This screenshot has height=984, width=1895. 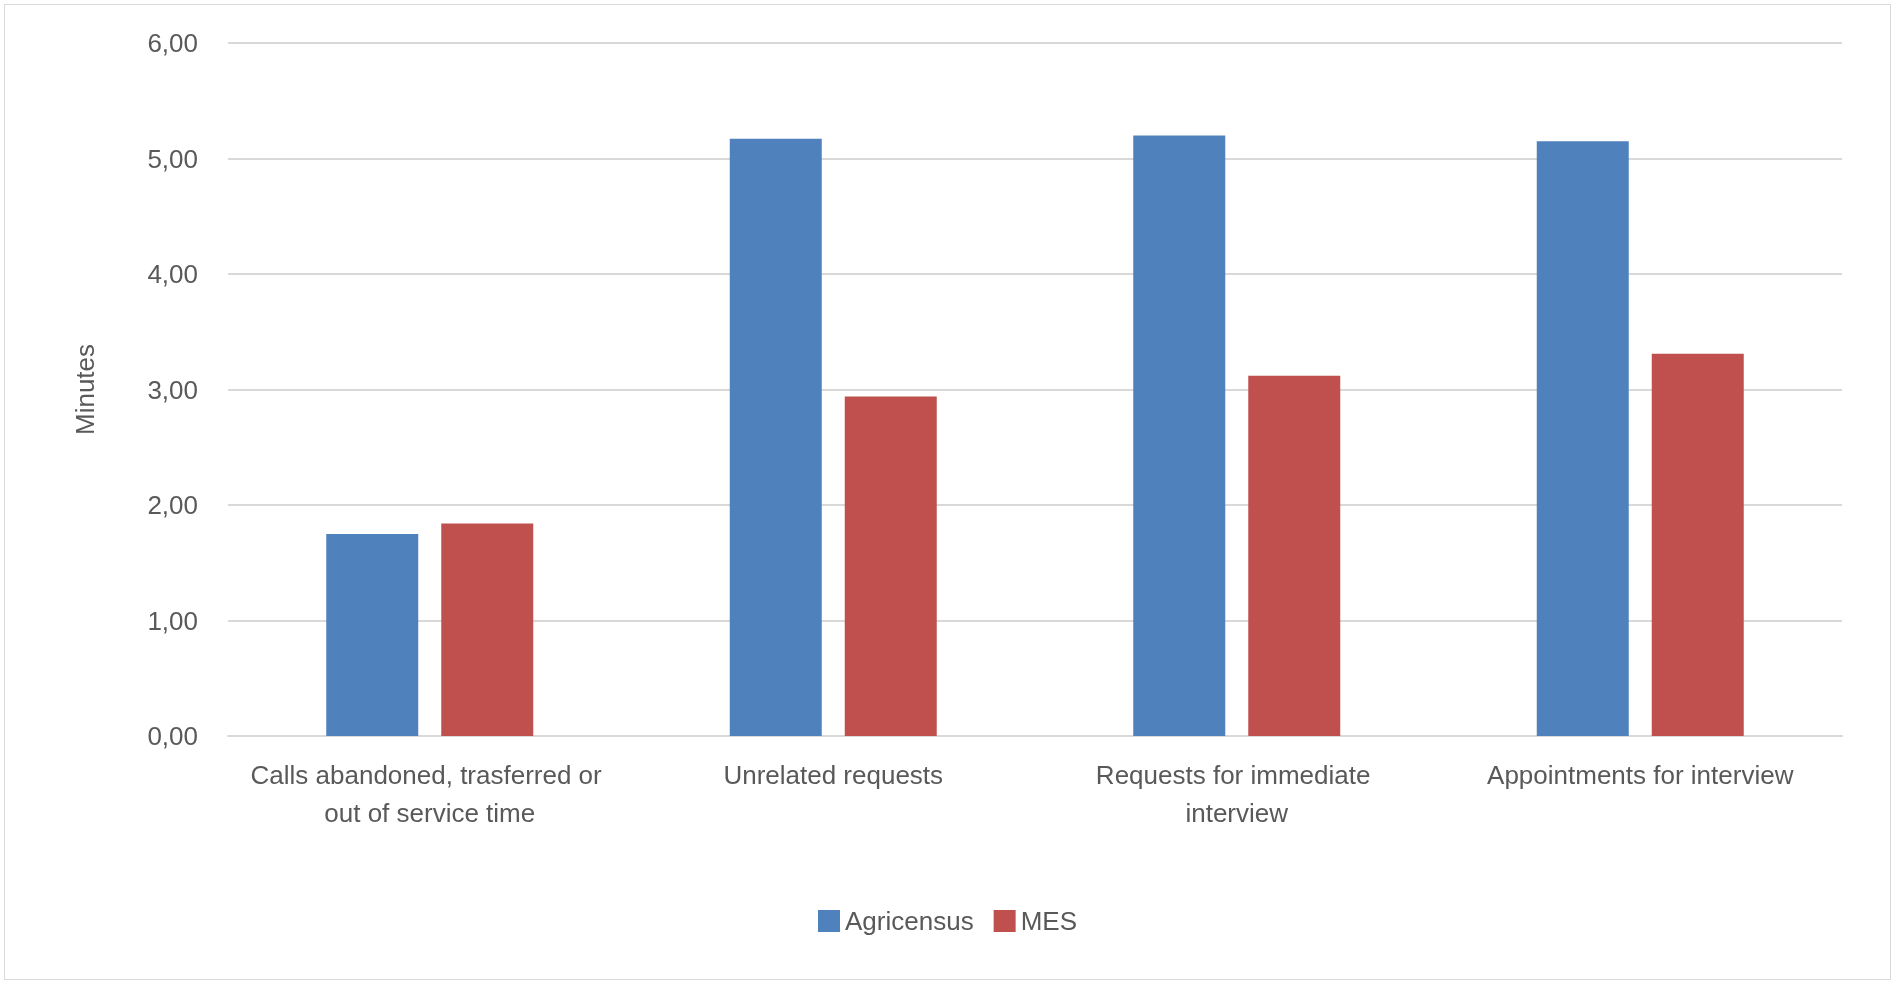 What do you see at coordinates (172, 43) in the screenshot?
I see `y-tick-label: 6,00` at bounding box center [172, 43].